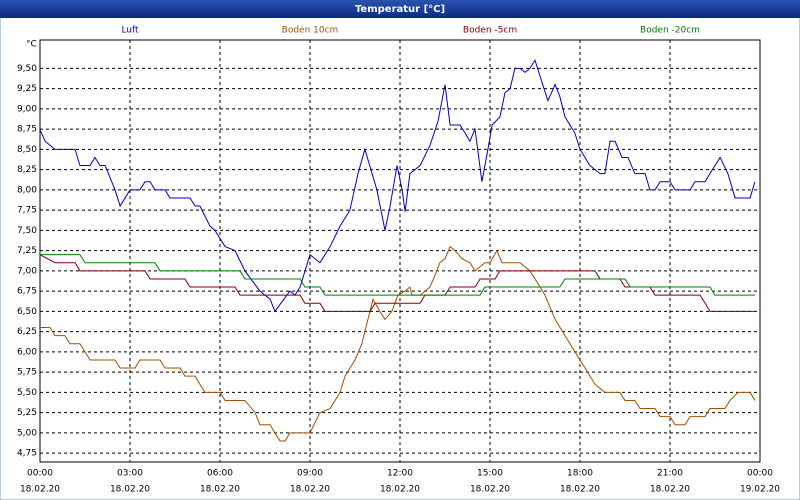 The height and width of the screenshot is (500, 800). I want to click on y-tick-label: 5,50, so click(27, 393).